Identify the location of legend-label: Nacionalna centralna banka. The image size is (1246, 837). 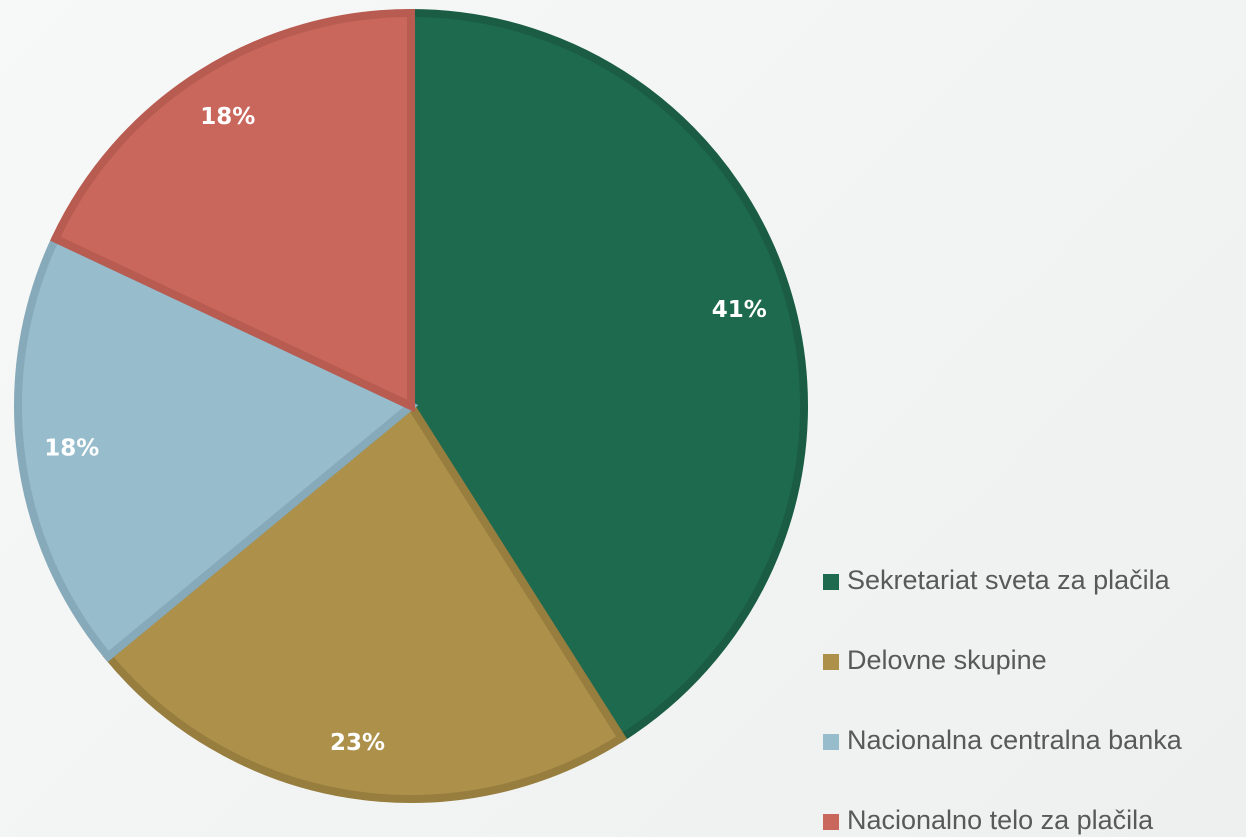
(1015, 740).